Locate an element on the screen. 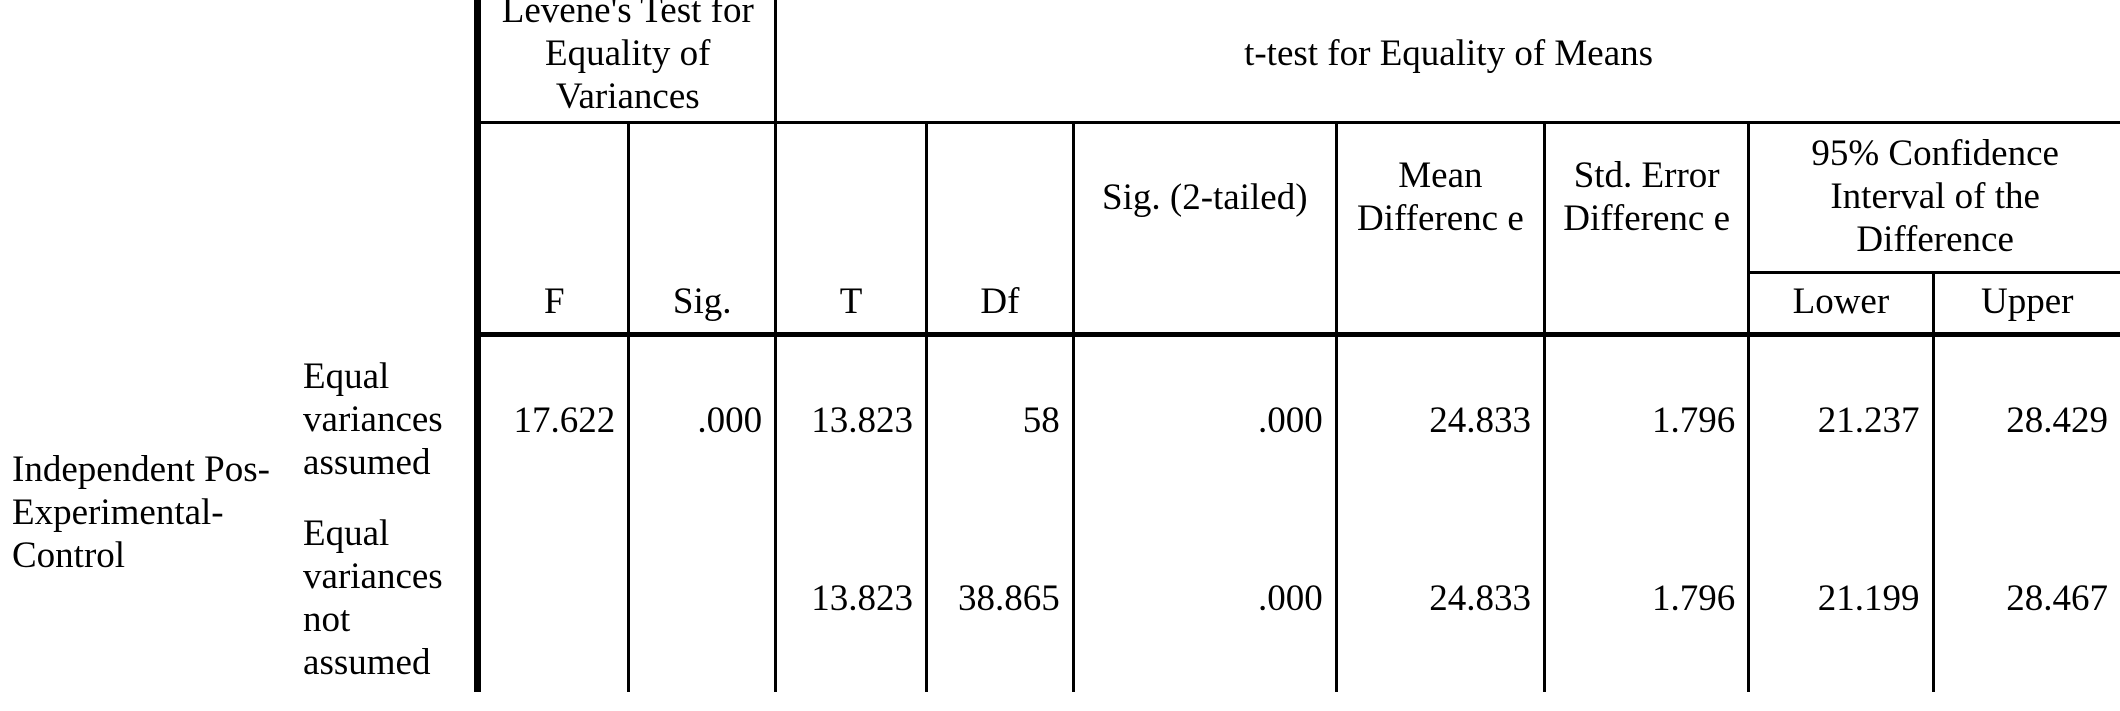  header-blank-df is located at coordinates (1000, 197).